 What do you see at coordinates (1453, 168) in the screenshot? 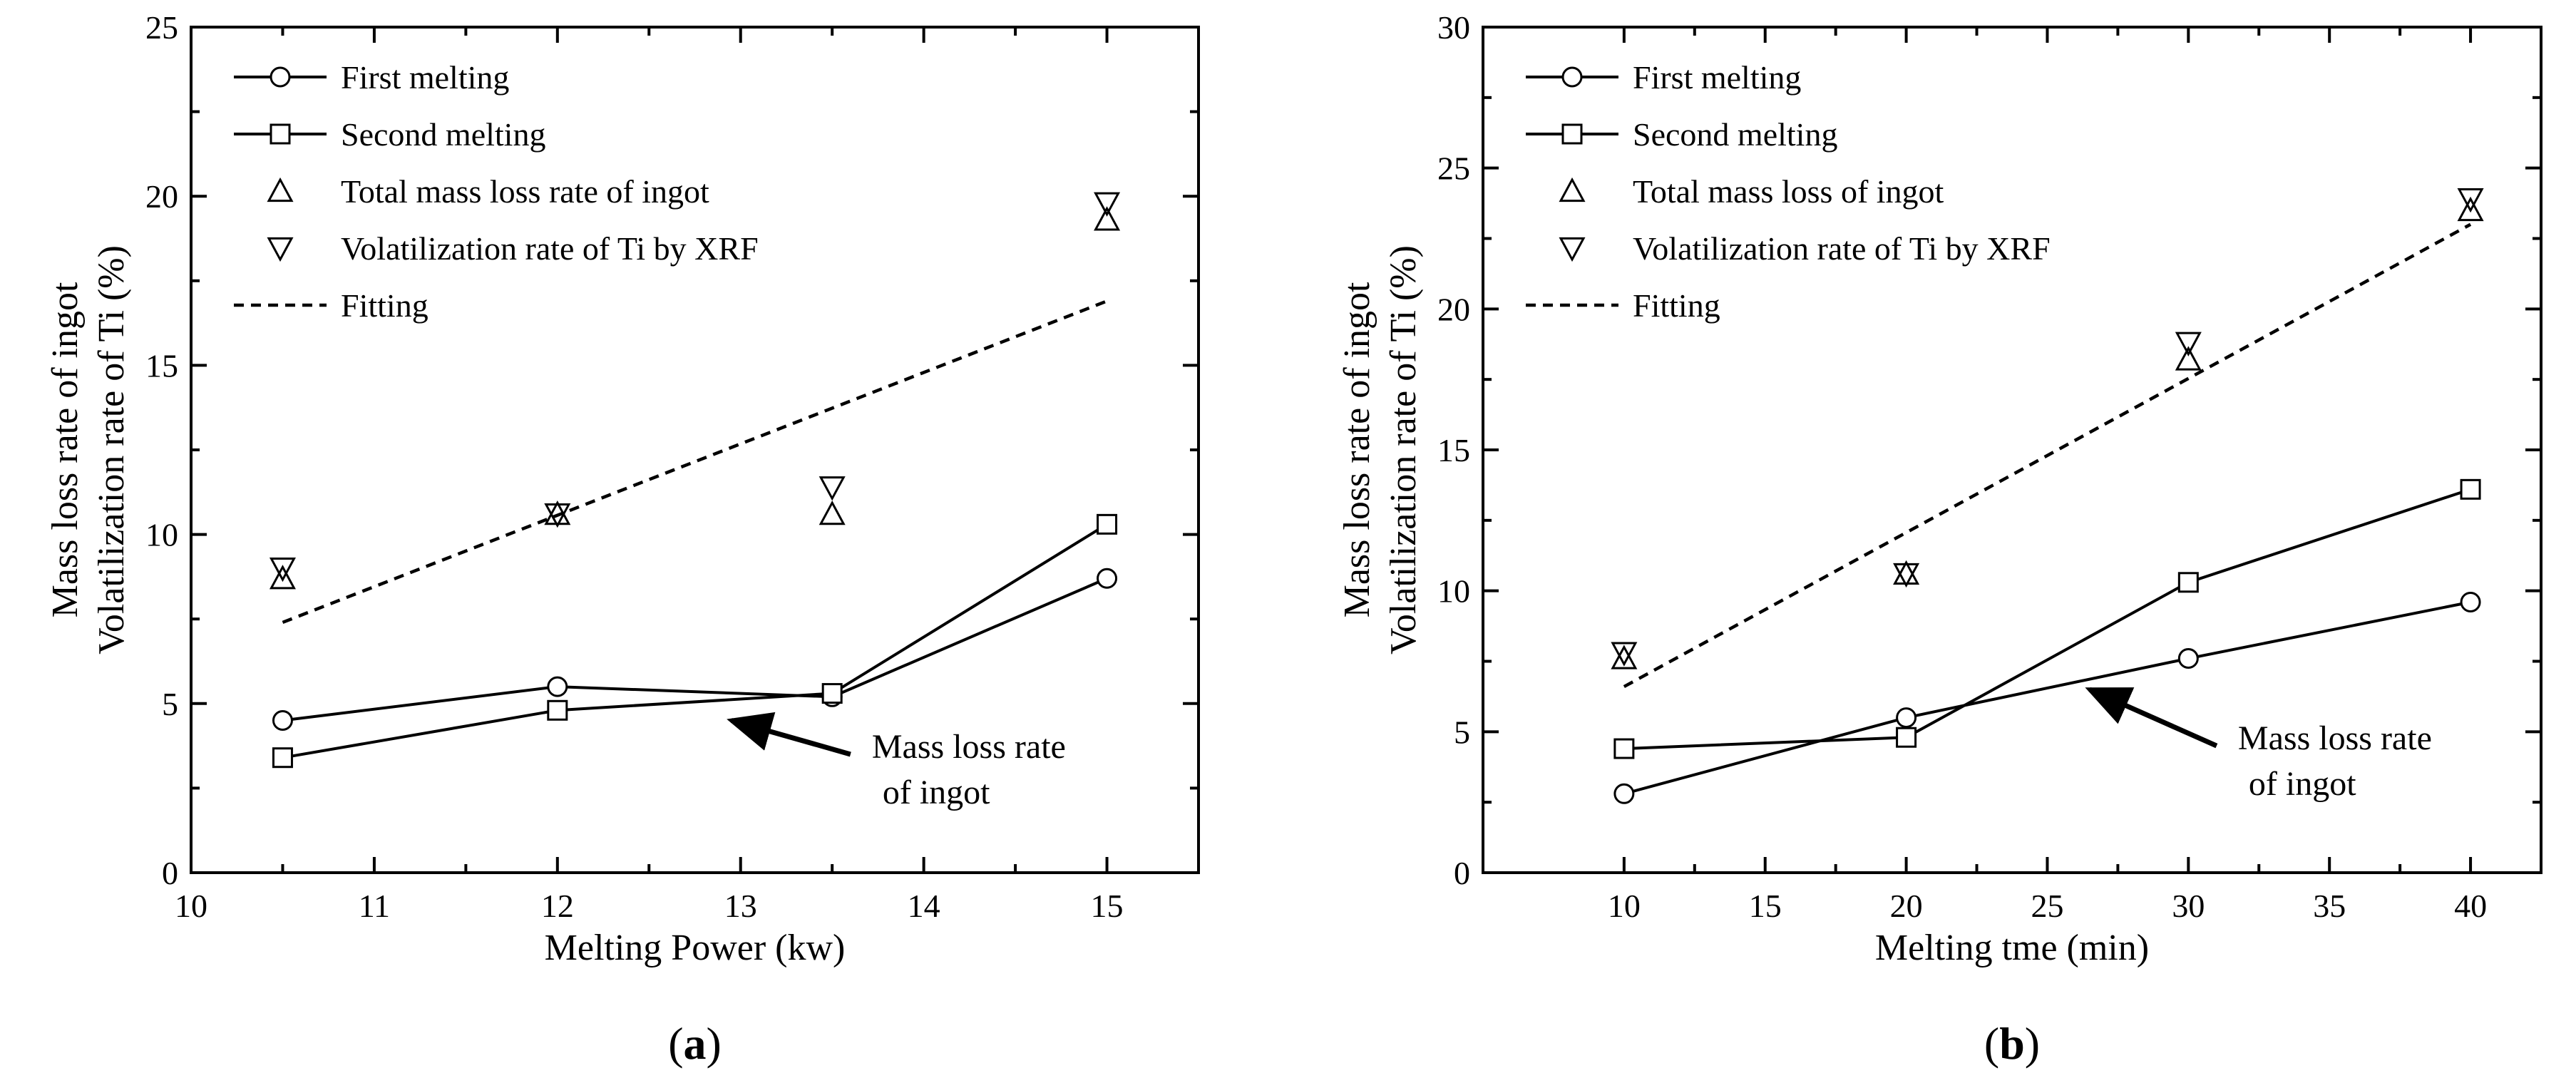
I see `y-tick-label: 25` at bounding box center [1453, 168].